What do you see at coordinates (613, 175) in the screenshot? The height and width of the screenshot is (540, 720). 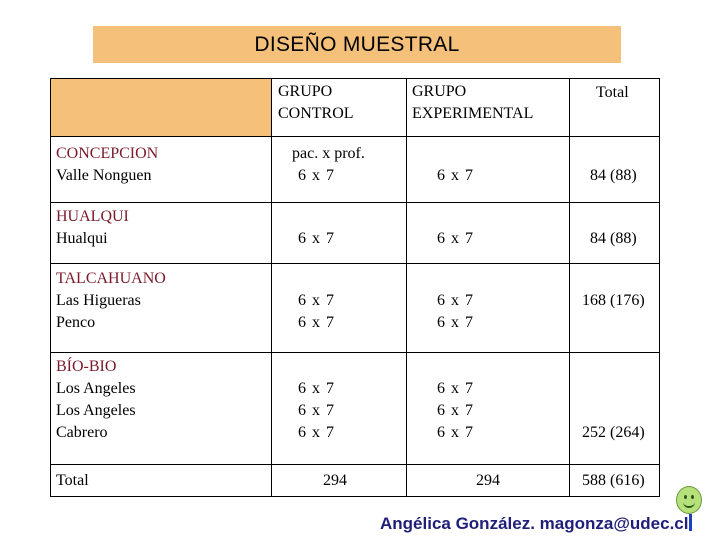 I see `row-concepcion-total: 84 (88)` at bounding box center [613, 175].